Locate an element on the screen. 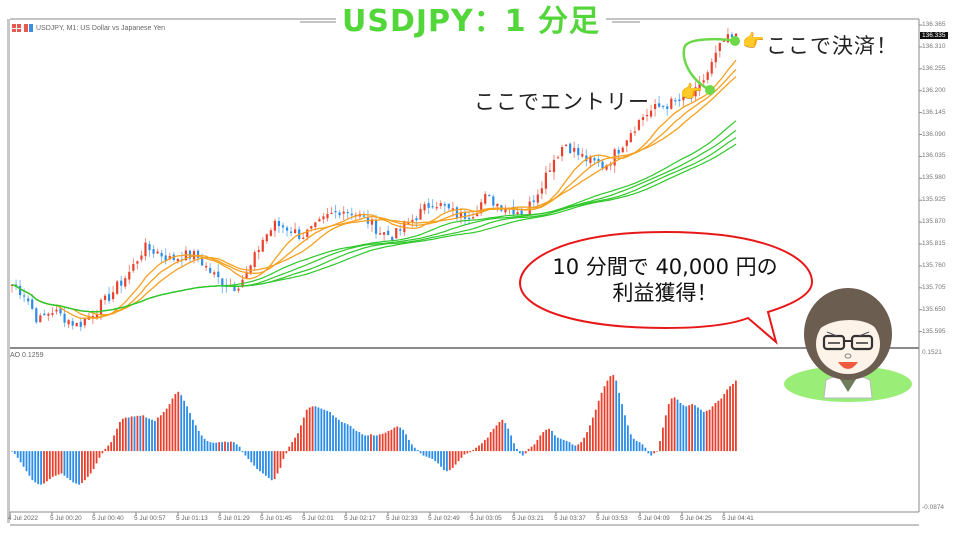  entry-annotation: ここでエントリー is located at coordinates (562, 102).